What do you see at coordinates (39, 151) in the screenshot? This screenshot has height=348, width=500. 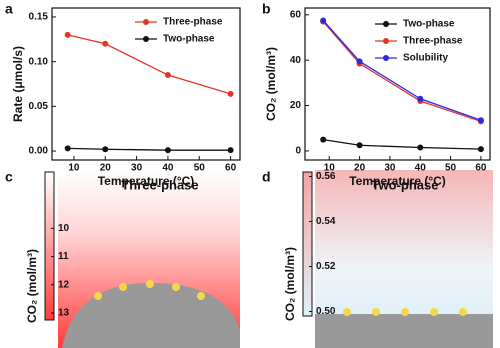 I see `y-tick-label: 0.00` at bounding box center [39, 151].